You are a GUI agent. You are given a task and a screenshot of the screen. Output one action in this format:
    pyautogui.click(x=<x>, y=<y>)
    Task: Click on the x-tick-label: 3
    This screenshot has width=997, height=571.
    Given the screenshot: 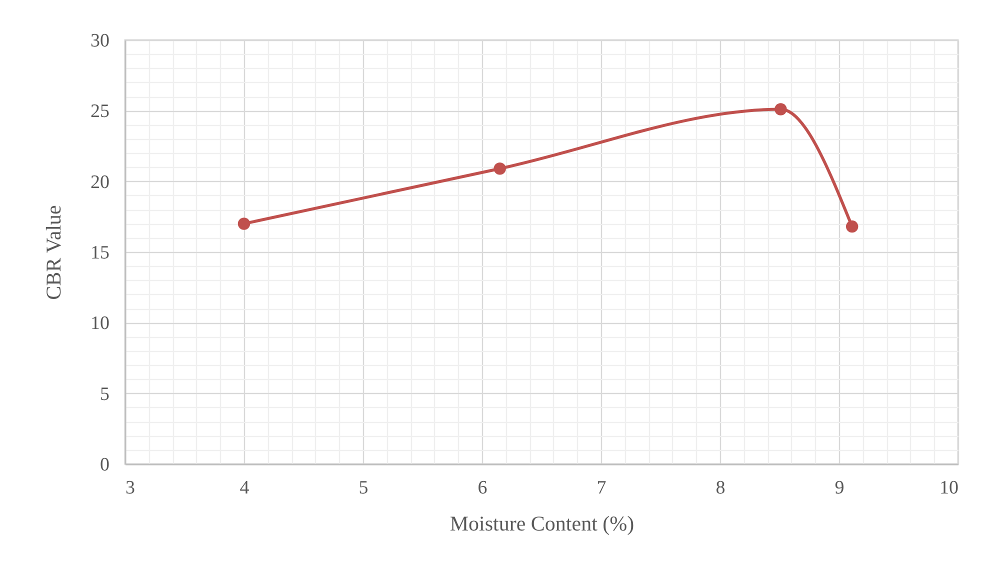 What is the action you would take?
    pyautogui.click(x=130, y=488)
    